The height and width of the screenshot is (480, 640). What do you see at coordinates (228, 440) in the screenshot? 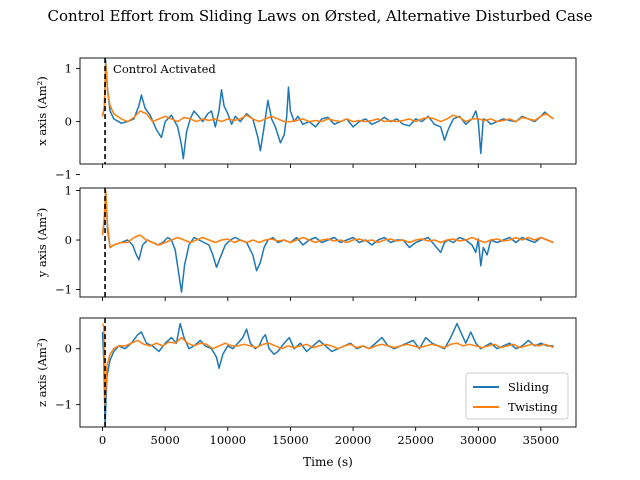
I see `x-tick-label: 10000` at bounding box center [228, 440].